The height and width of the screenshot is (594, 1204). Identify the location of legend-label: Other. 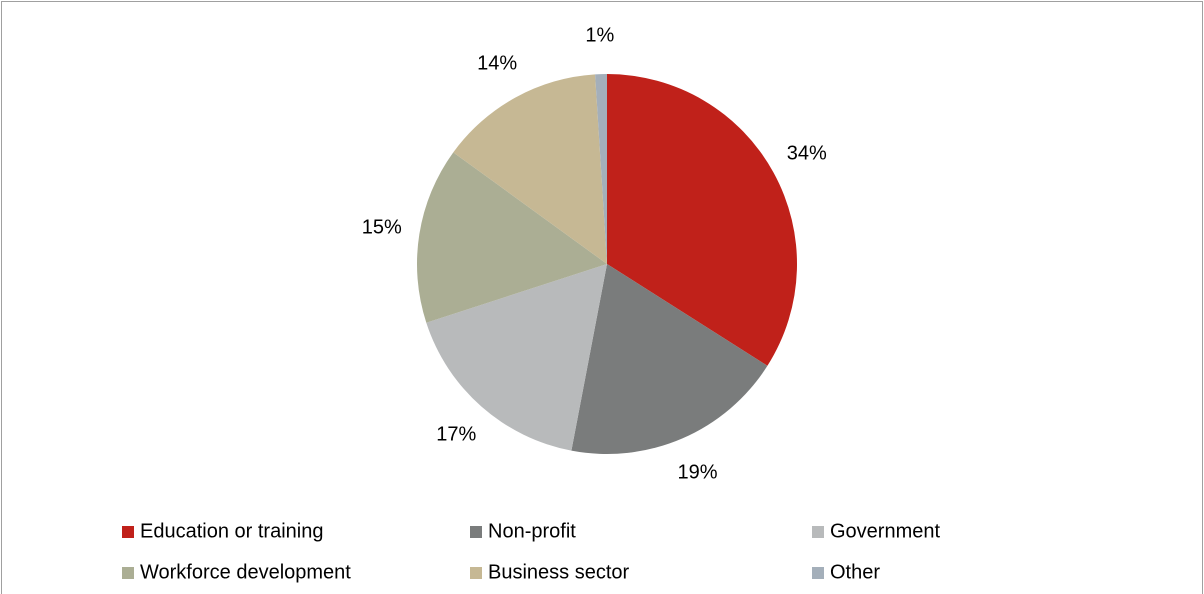
(855, 572).